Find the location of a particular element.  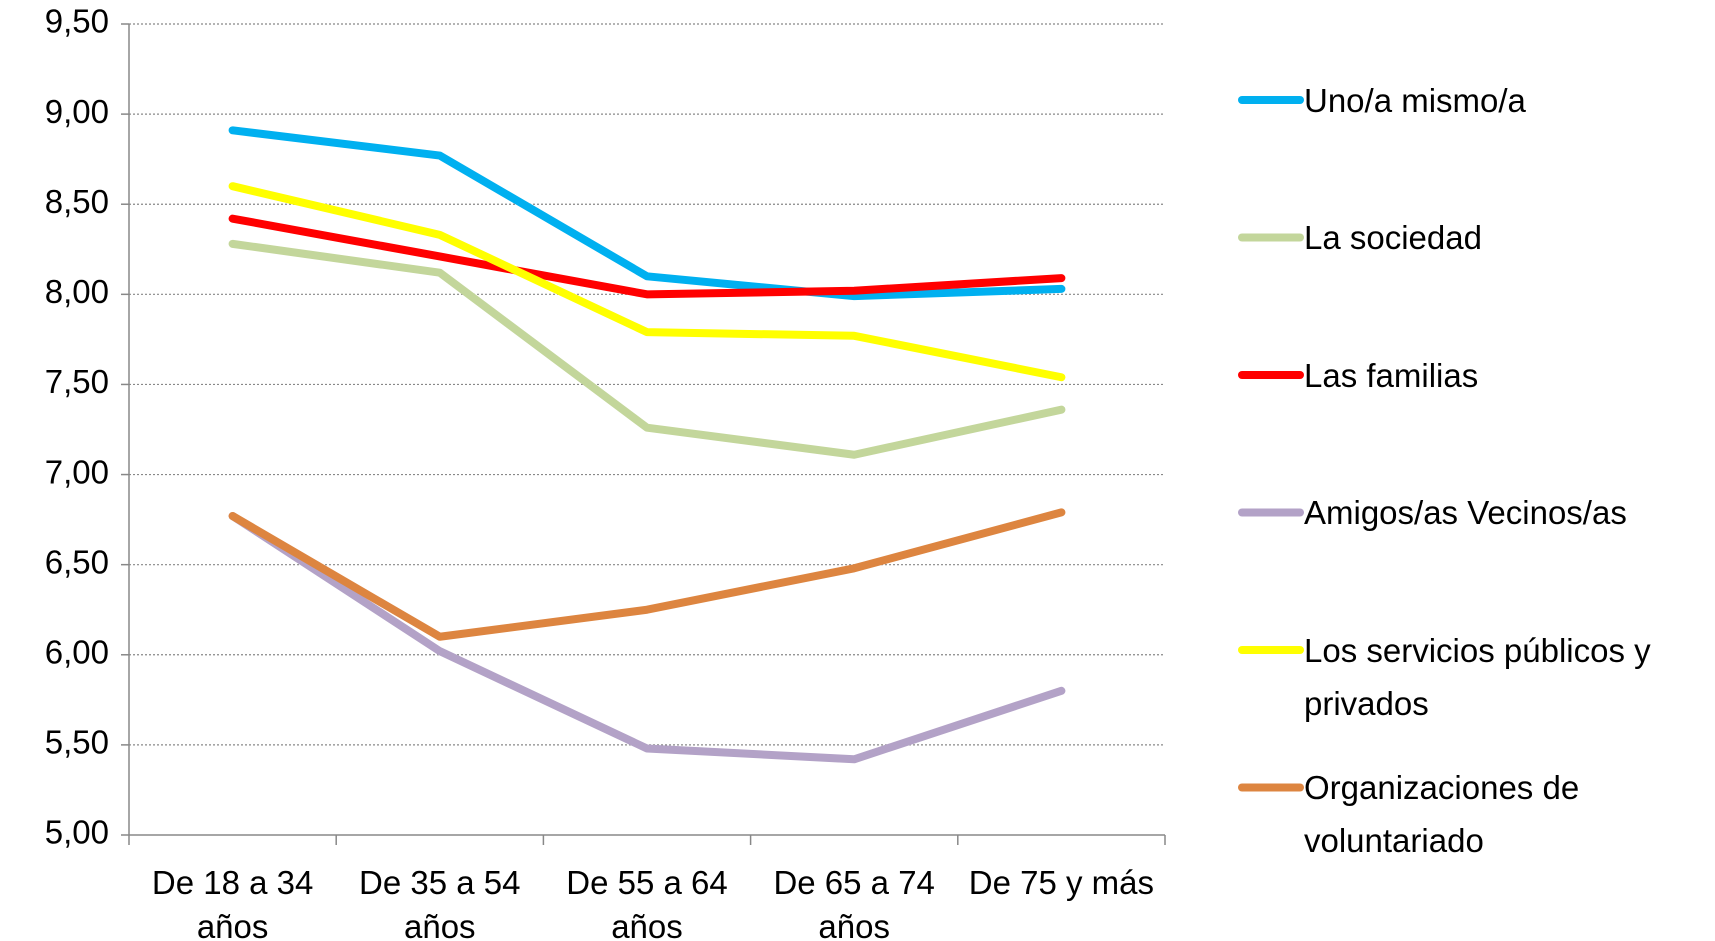

legend-label: Organizaciones de voluntariado is located at coordinates (1442, 814).